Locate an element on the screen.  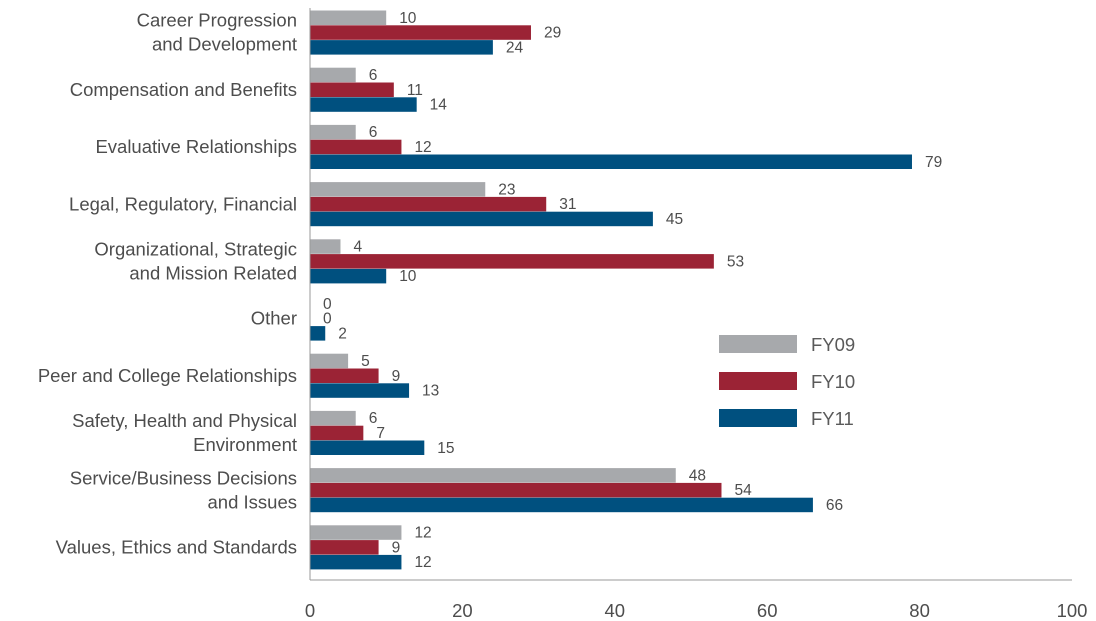
value-label: 14 is located at coordinates (439, 105).